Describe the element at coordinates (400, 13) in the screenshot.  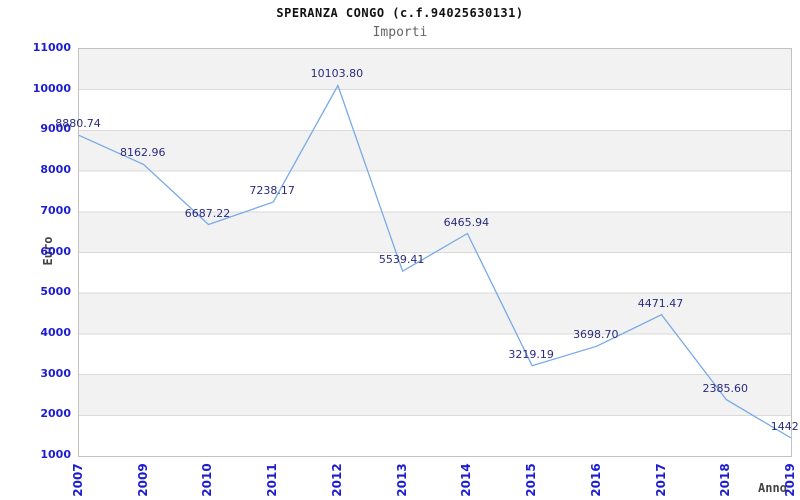
I see `chart-title: SPERANZA CONGO (c.f.94025630131)` at that location.